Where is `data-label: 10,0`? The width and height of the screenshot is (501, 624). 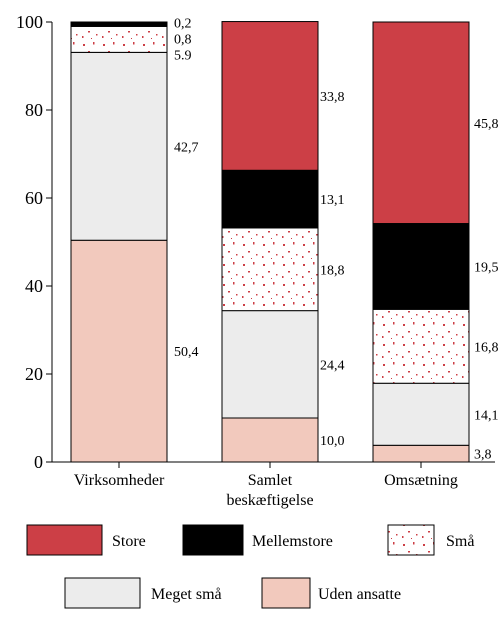 data-label: 10,0 is located at coordinates (332, 441).